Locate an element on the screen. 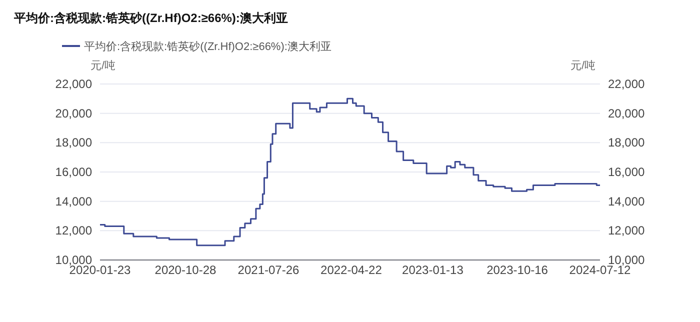 The height and width of the screenshot is (322, 700). y-tick-label: 12,000 is located at coordinates (73, 231).